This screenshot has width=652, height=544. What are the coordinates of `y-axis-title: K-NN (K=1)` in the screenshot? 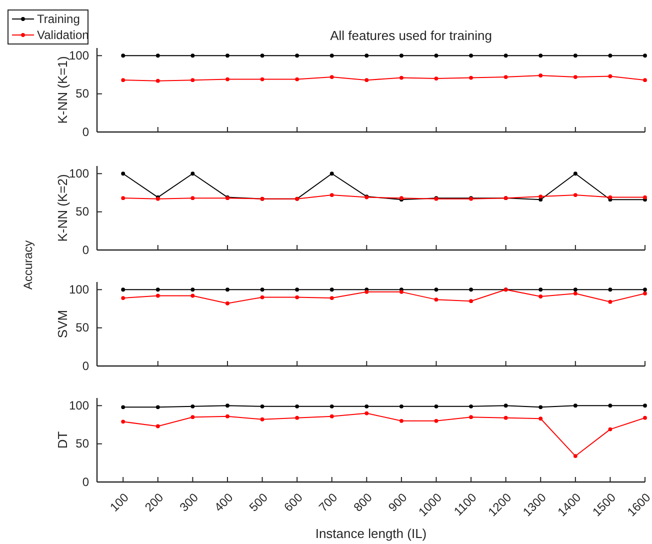 It's located at (62, 90).